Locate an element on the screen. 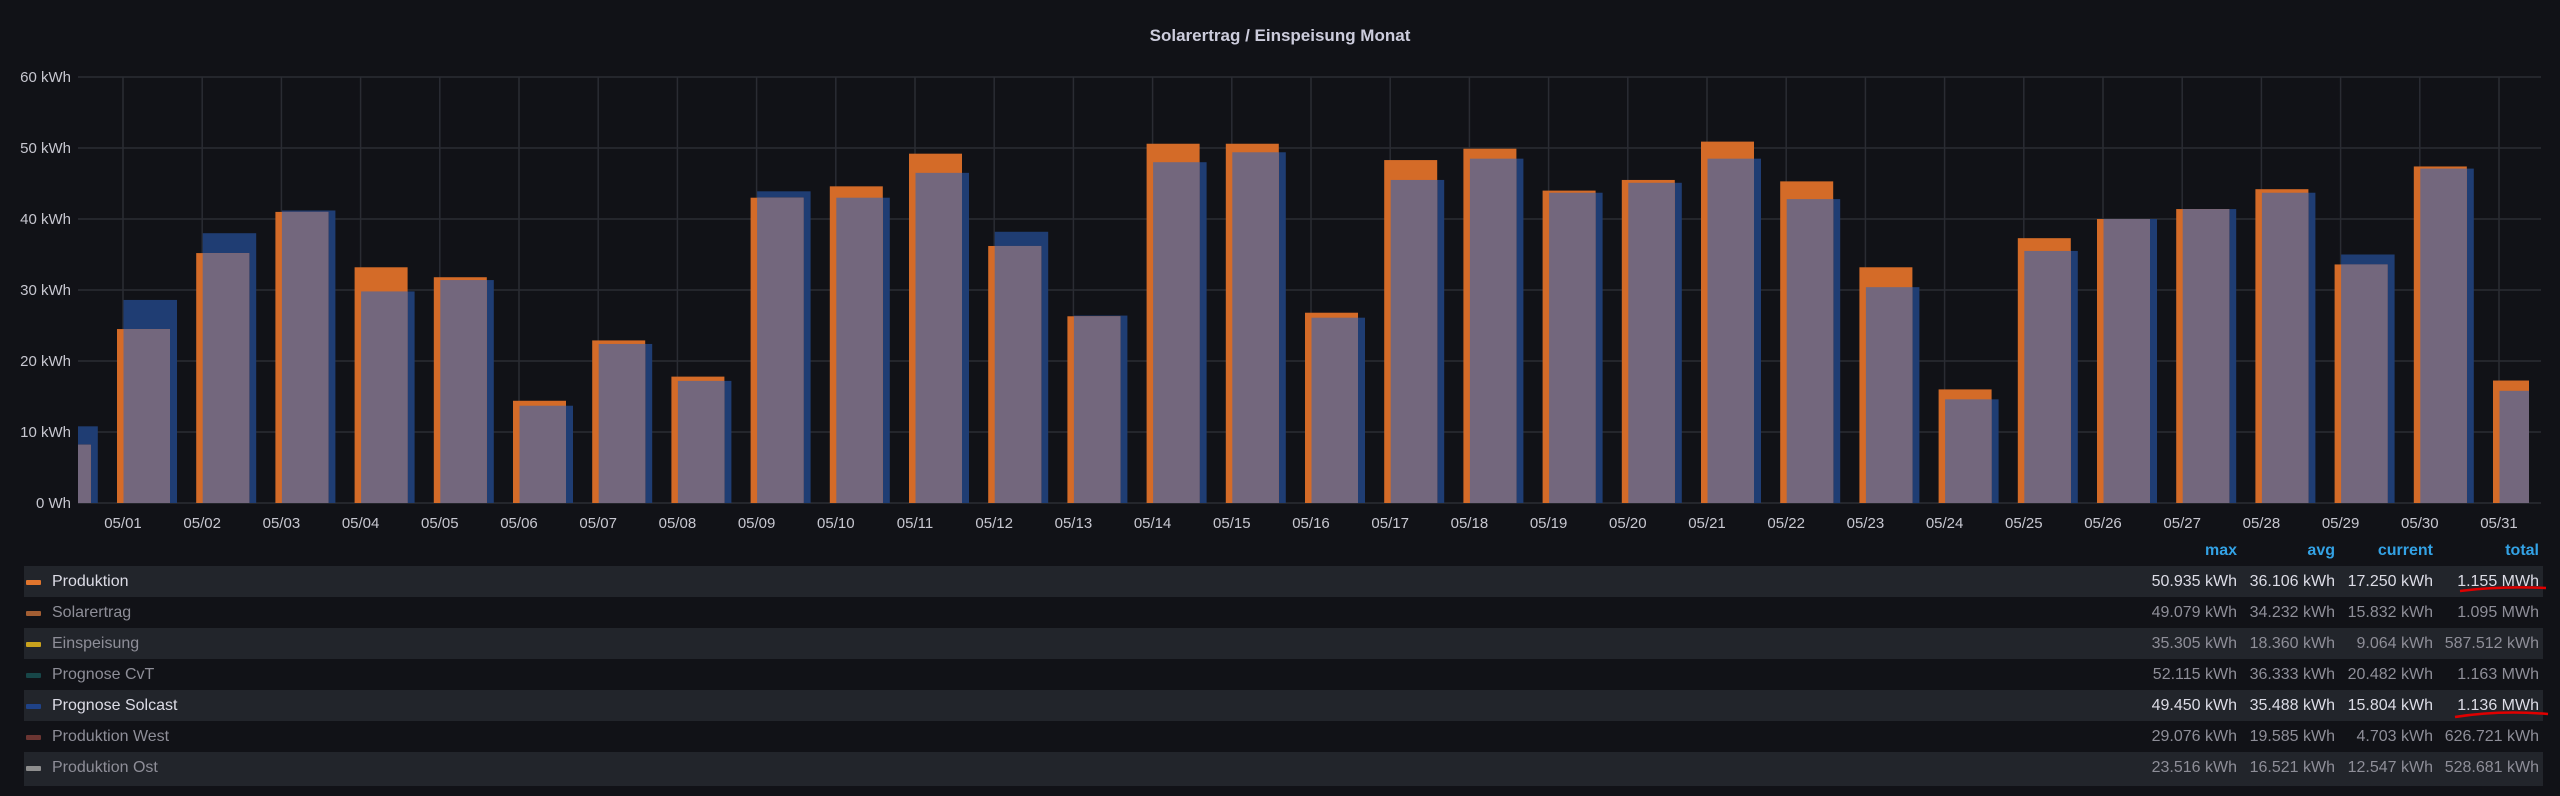 The height and width of the screenshot is (796, 2560). x-tick-label: 05/25 is located at coordinates (2024, 523).